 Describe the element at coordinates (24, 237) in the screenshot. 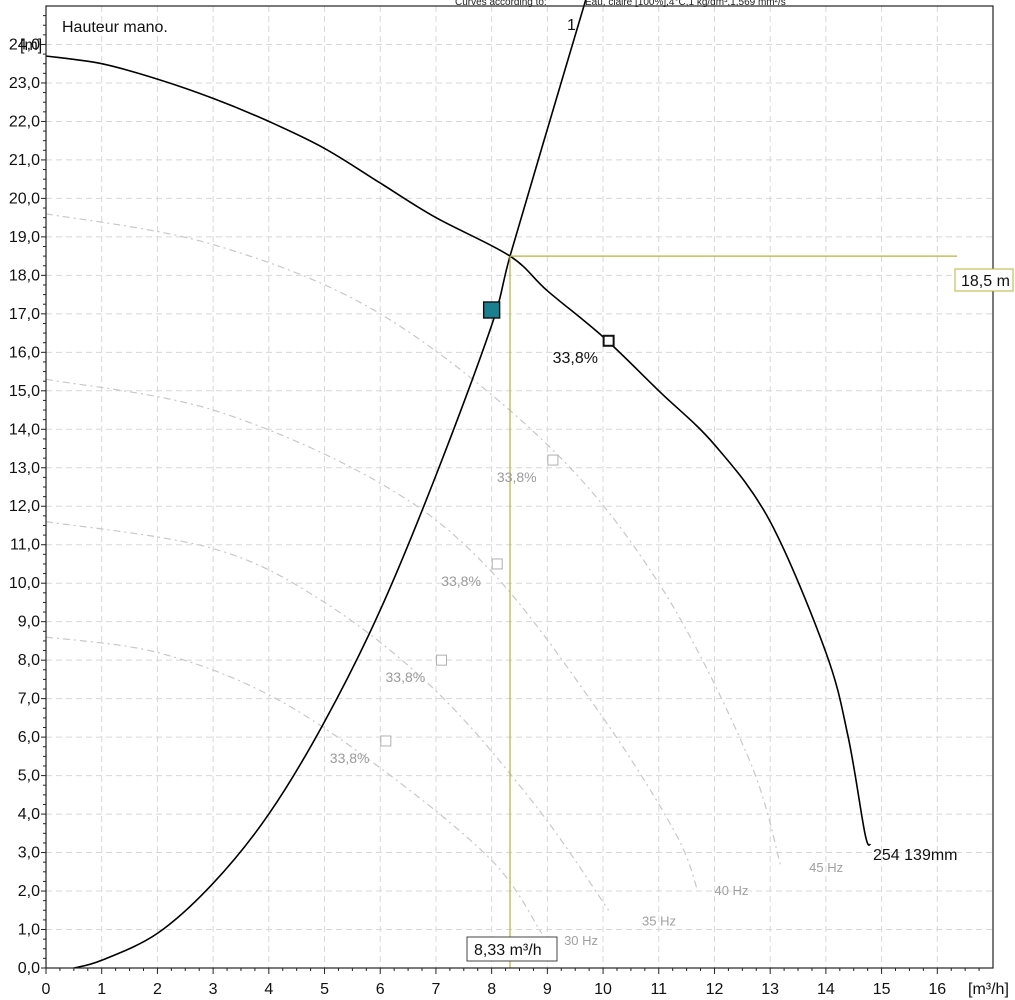

I see `y-tick-label: 19,0` at that location.